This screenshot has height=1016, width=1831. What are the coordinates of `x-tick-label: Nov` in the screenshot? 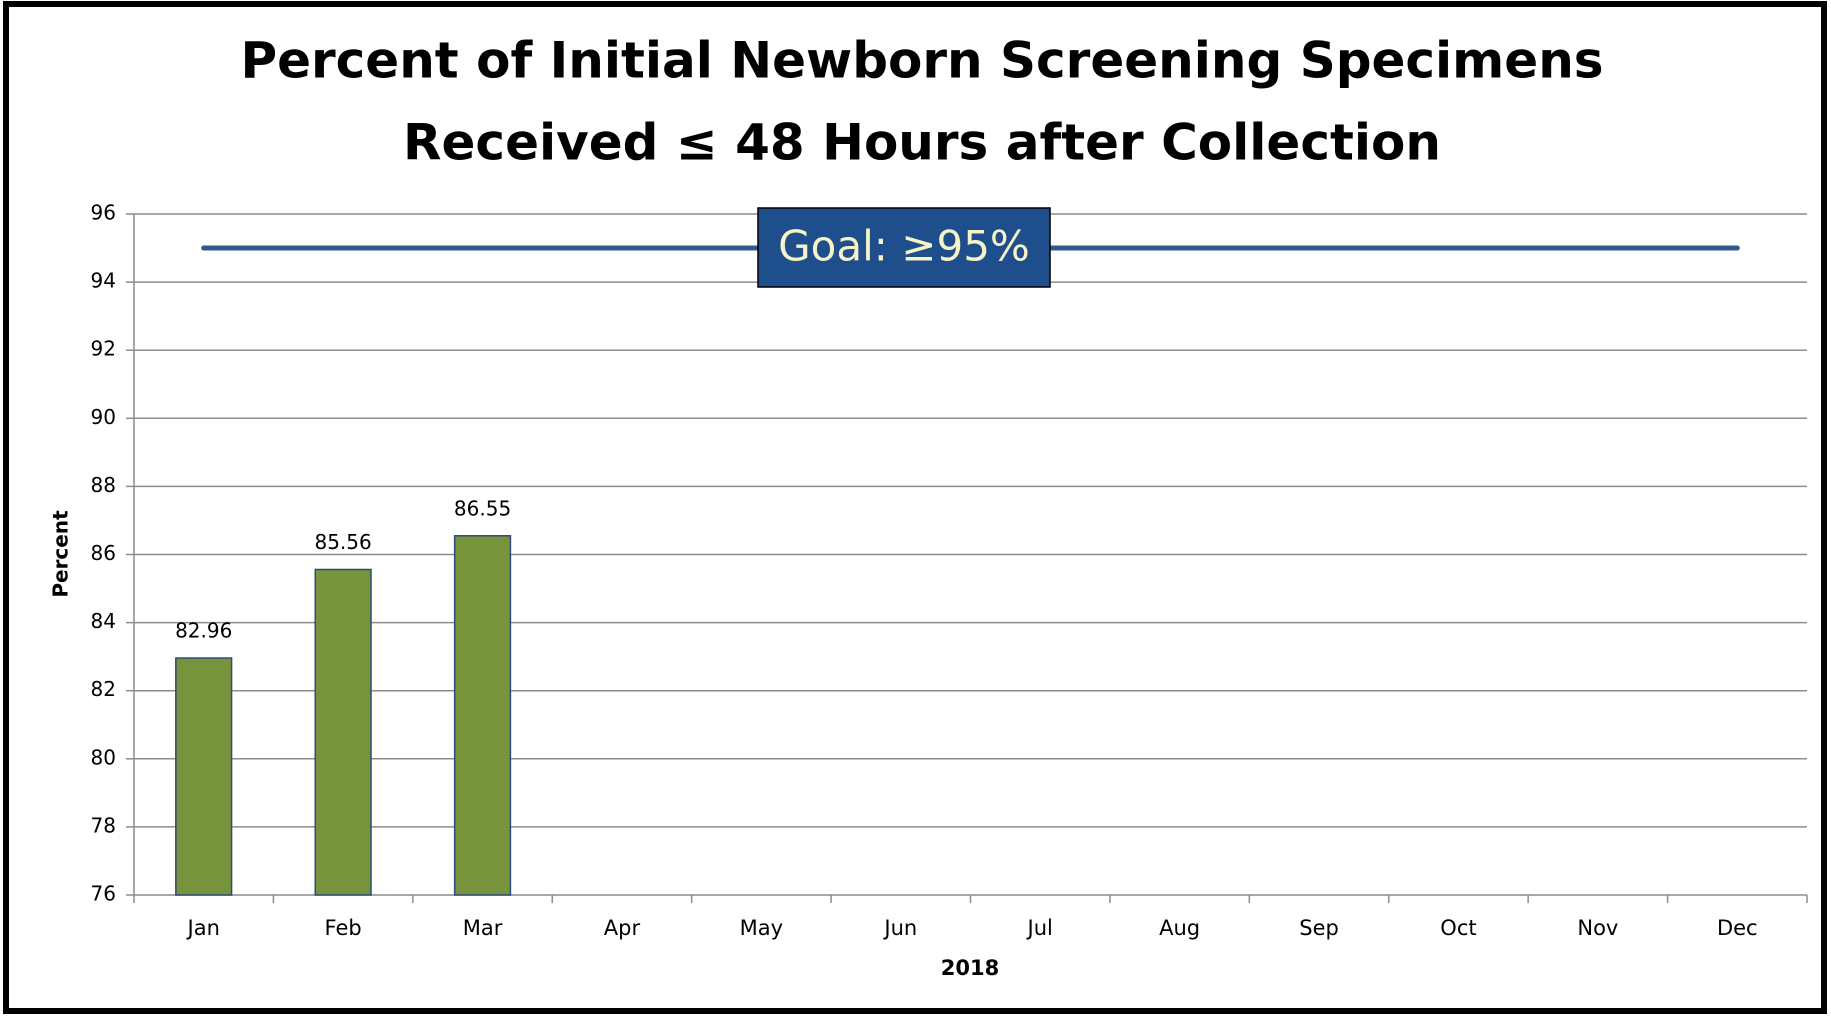 It's located at (1597, 928).